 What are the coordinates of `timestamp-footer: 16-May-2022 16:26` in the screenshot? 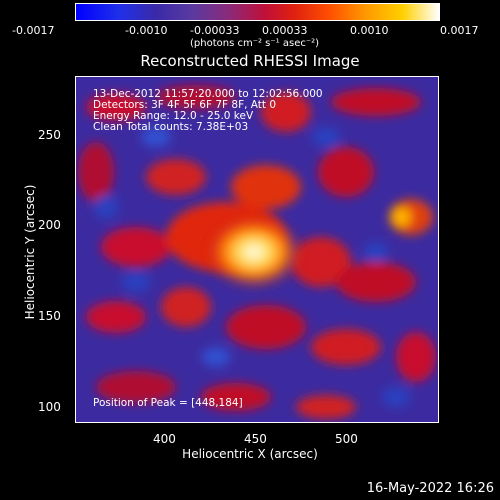 It's located at (430, 488).